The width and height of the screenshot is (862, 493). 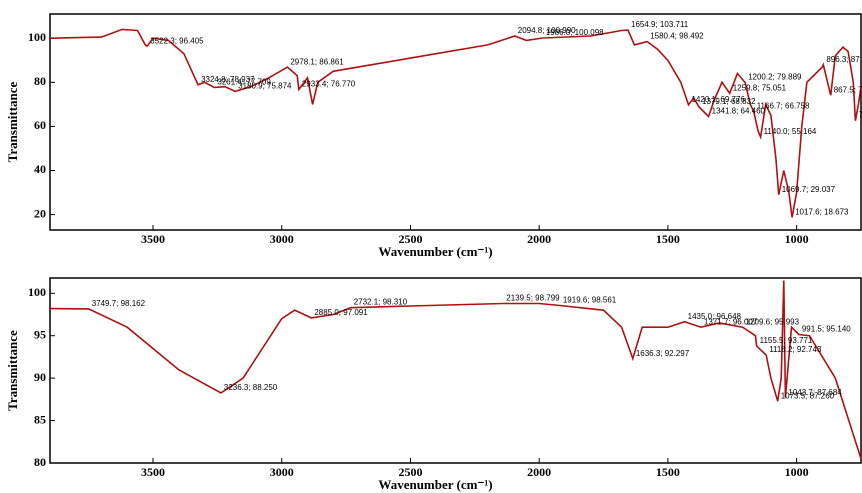 What do you see at coordinates (40, 125) in the screenshot?
I see `y-tick-label: 60` at bounding box center [40, 125].